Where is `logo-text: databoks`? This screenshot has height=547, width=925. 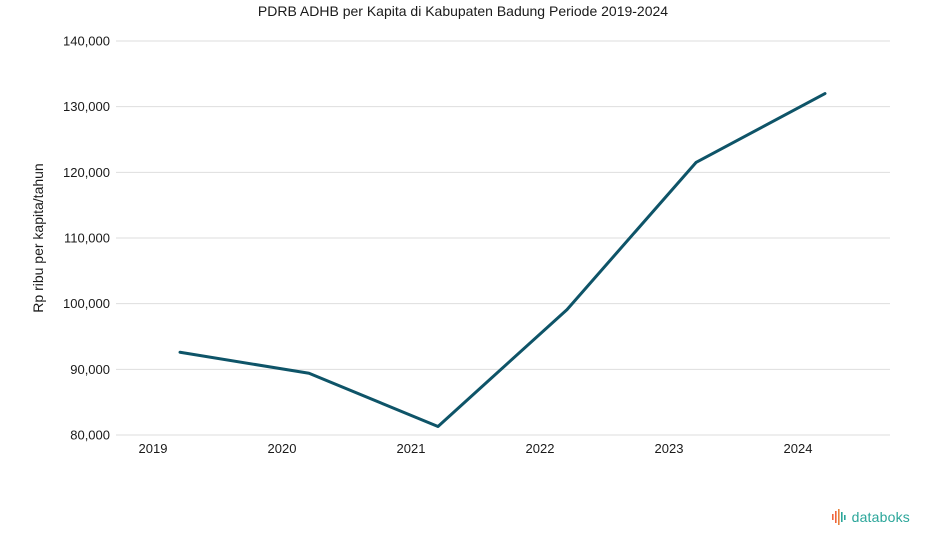 logo-text: databoks is located at coordinates (880, 517).